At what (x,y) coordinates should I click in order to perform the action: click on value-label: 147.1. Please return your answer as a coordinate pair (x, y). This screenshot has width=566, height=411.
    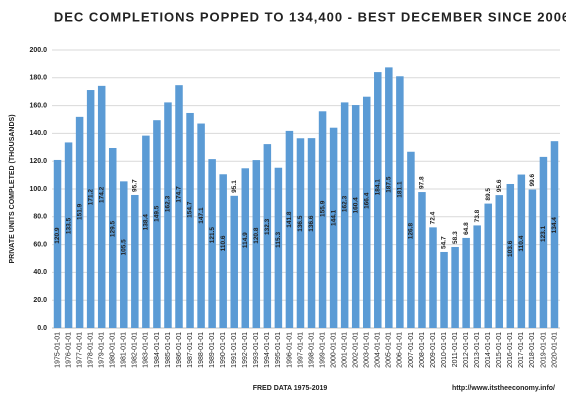
    Looking at the image, I should click on (201, 215).